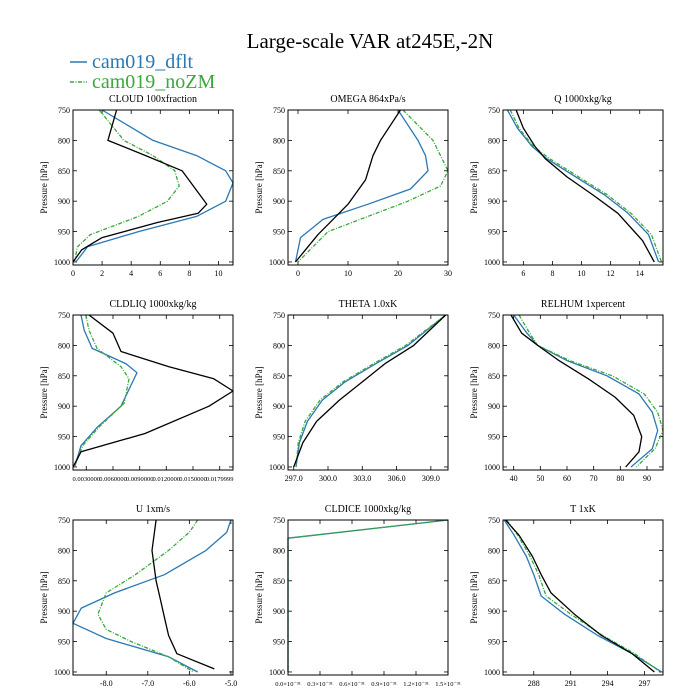 This screenshot has height=700, width=700. What do you see at coordinates (540, 478) in the screenshot?
I see `x-tick-label: 50` at bounding box center [540, 478].